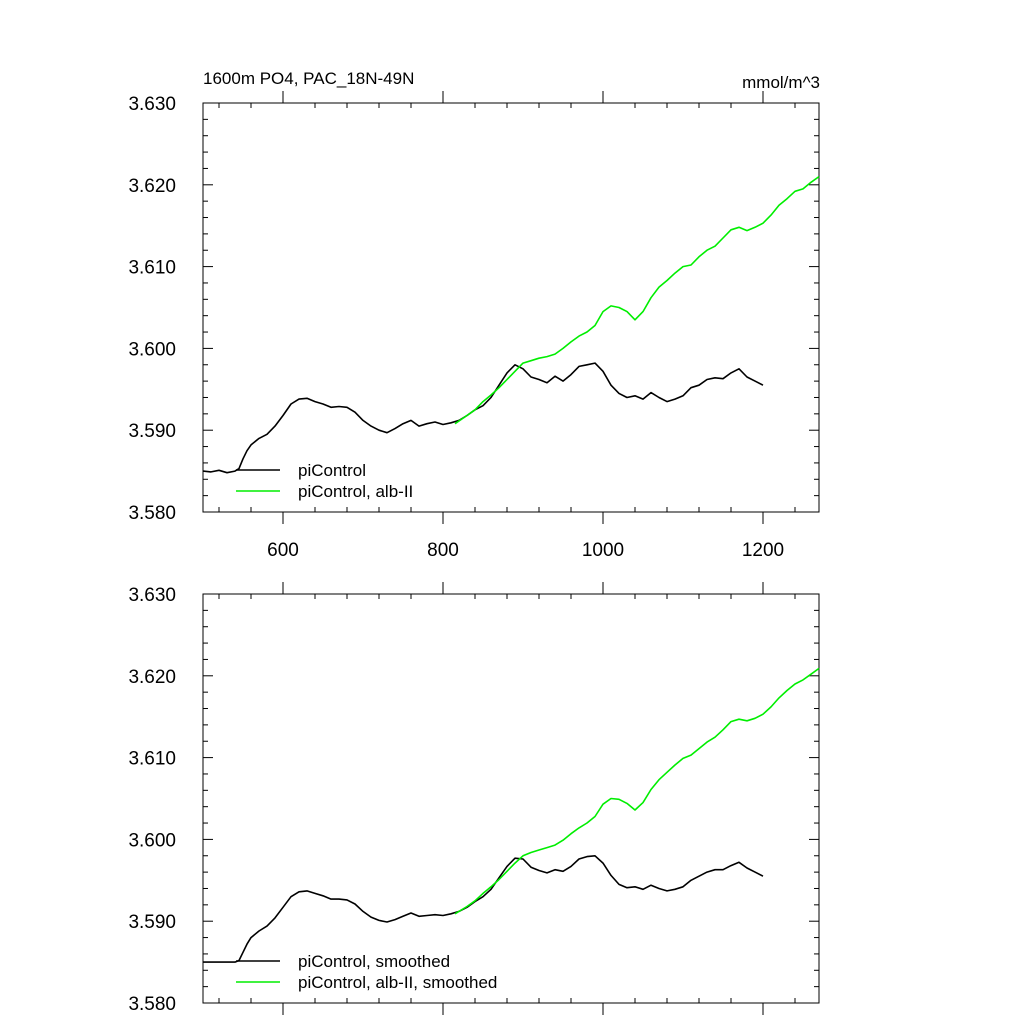  I want to click on x-tick-label: 1000, so click(603, 550).